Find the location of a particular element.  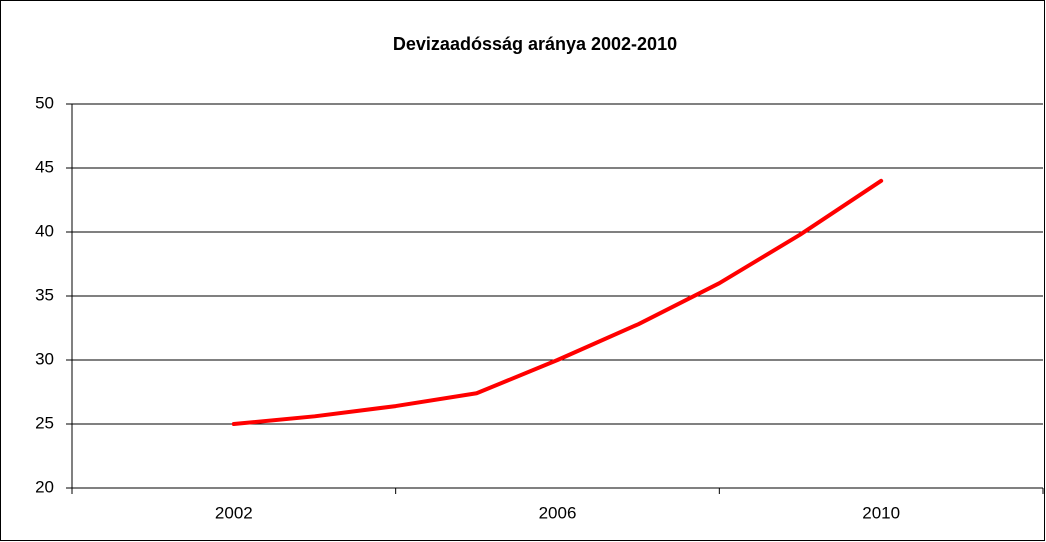

y-tick-label: 35 is located at coordinates (44, 294).